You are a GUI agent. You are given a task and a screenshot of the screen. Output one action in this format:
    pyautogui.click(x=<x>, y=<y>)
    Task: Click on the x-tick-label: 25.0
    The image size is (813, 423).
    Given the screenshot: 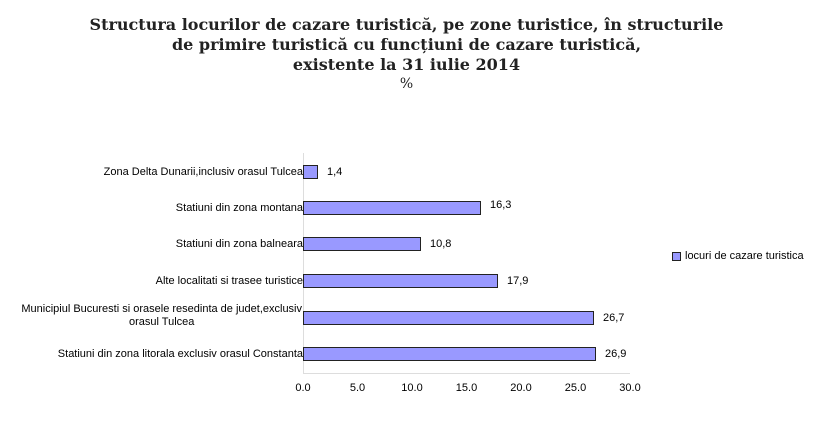 What is the action you would take?
    pyautogui.click(x=575, y=388)
    